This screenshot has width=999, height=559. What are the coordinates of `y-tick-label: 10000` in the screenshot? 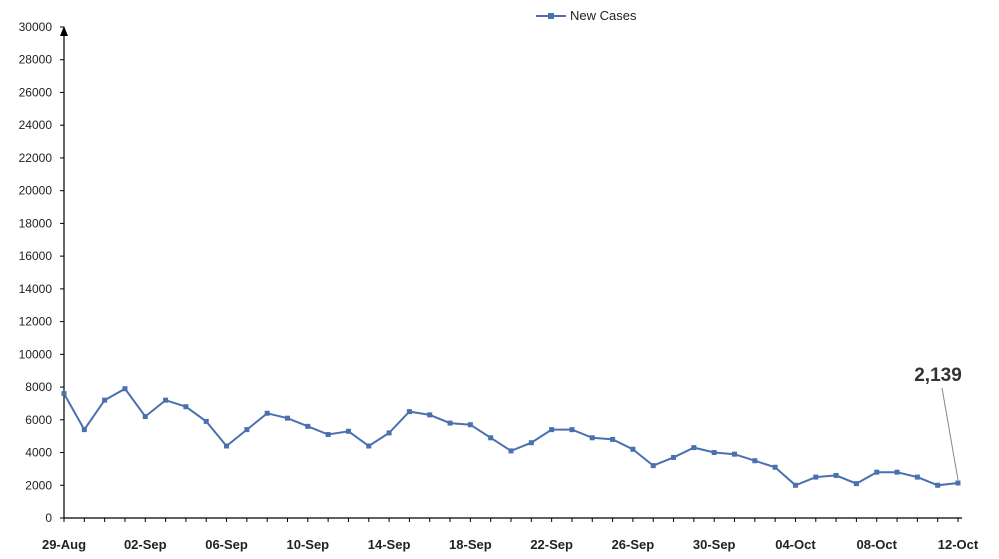 It's located at (36, 354).